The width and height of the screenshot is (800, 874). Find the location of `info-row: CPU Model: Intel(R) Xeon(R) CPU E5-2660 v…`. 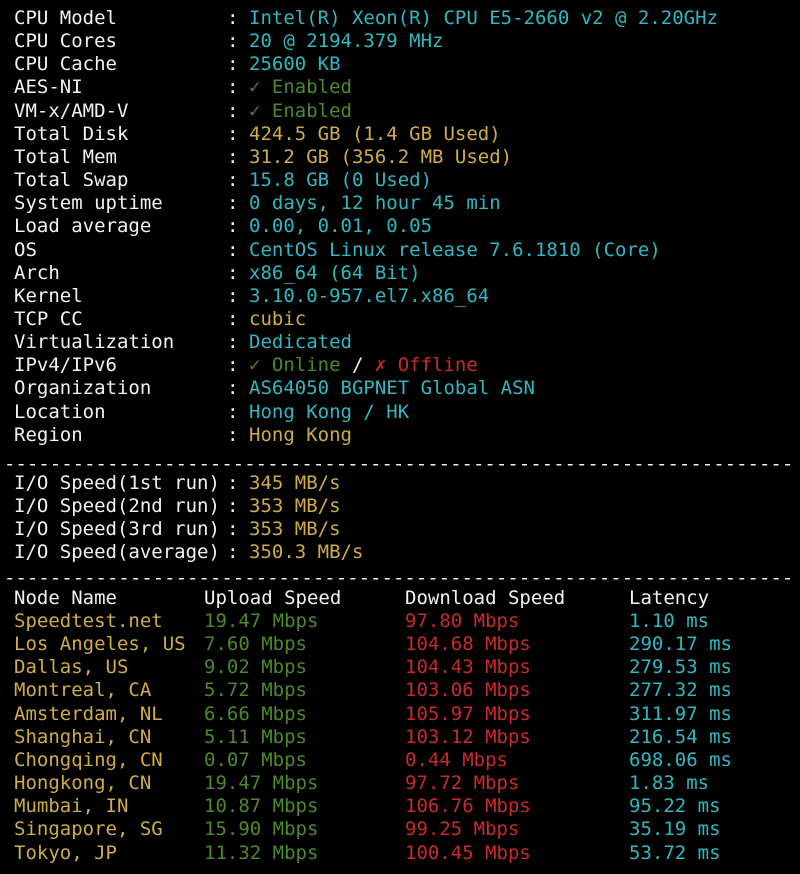

info-row: CPU Model: Intel(R) Xeon(R) CPU E5-2660 v… is located at coordinates (404, 18).